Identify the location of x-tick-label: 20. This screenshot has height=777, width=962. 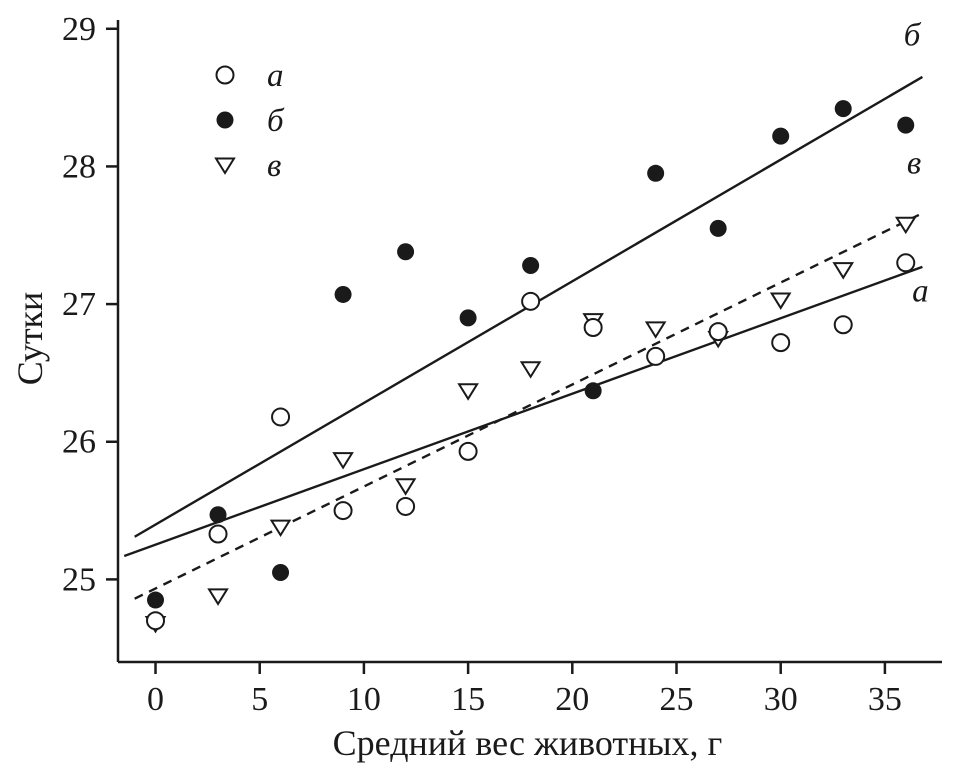
(572, 699).